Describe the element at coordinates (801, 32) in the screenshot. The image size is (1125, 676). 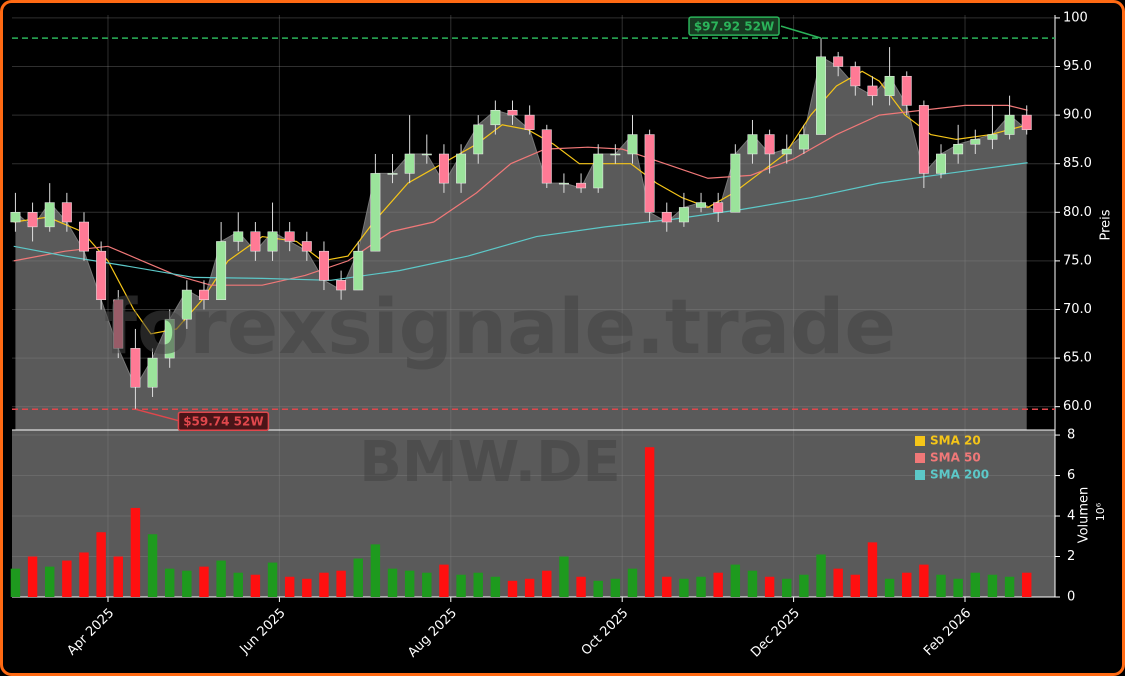
I see `annotation-arrow` at that location.